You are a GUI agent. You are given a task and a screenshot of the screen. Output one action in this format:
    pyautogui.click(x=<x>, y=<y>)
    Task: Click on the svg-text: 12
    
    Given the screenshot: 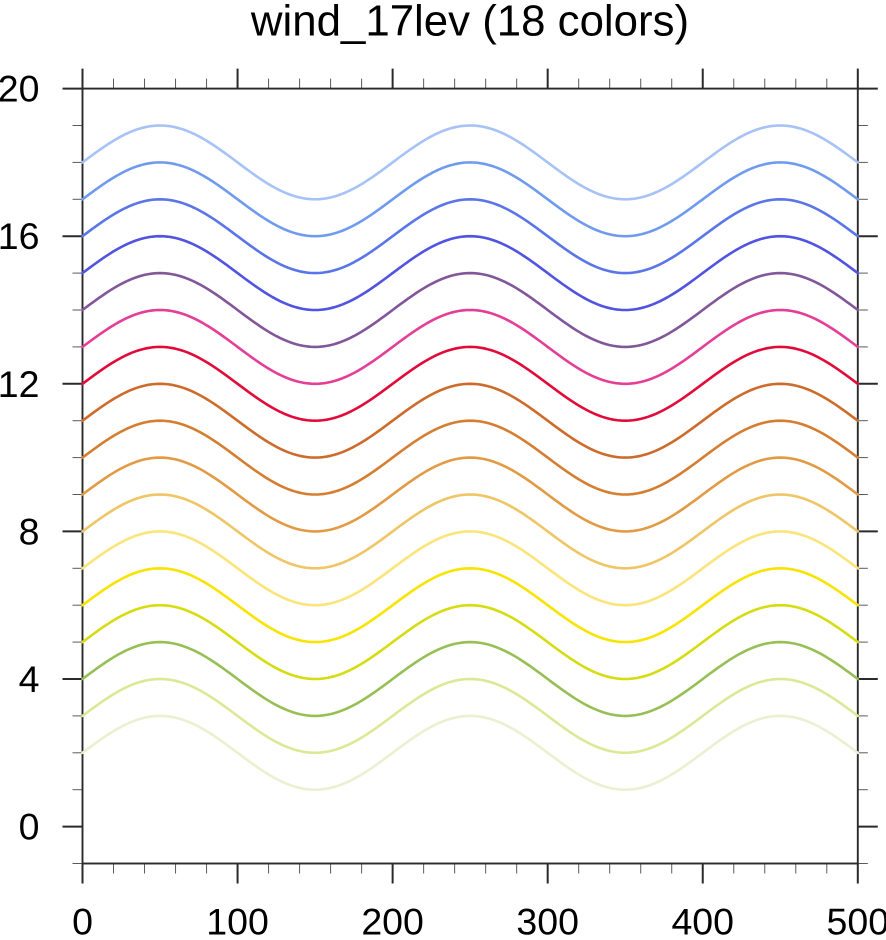 What is the action you would take?
    pyautogui.click(x=20, y=384)
    